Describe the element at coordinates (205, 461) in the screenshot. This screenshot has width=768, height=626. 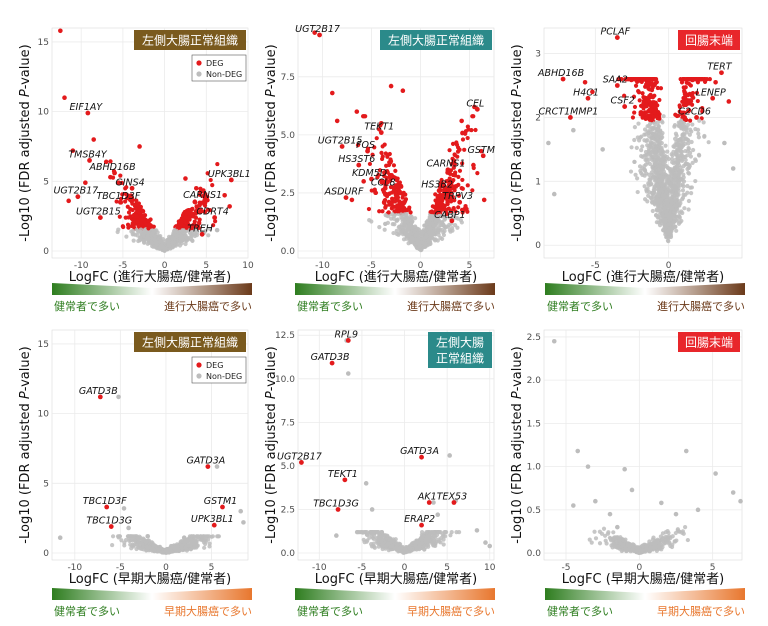
I see `gene-label: GATD3A` at that location.